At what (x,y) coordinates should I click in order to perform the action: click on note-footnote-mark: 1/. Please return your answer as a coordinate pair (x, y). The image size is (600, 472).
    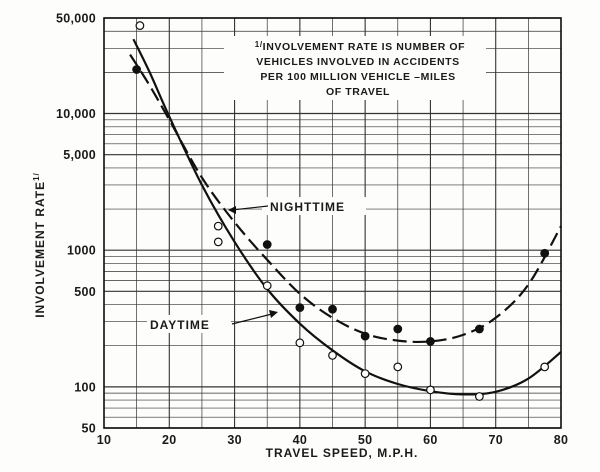
    Looking at the image, I should click on (259, 44).